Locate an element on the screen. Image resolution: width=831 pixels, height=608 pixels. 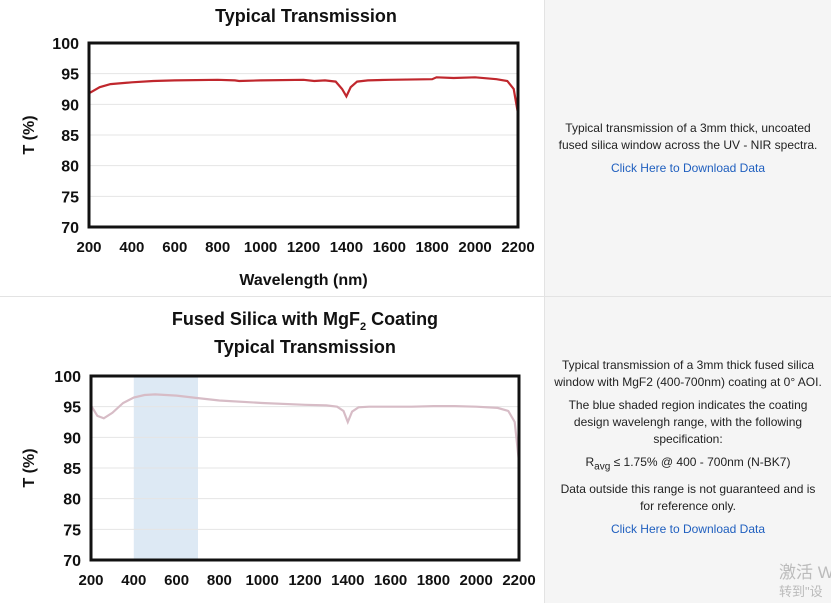
chart-title: Fused Silica with MgF2 Coating is located at coordinates (305, 321).